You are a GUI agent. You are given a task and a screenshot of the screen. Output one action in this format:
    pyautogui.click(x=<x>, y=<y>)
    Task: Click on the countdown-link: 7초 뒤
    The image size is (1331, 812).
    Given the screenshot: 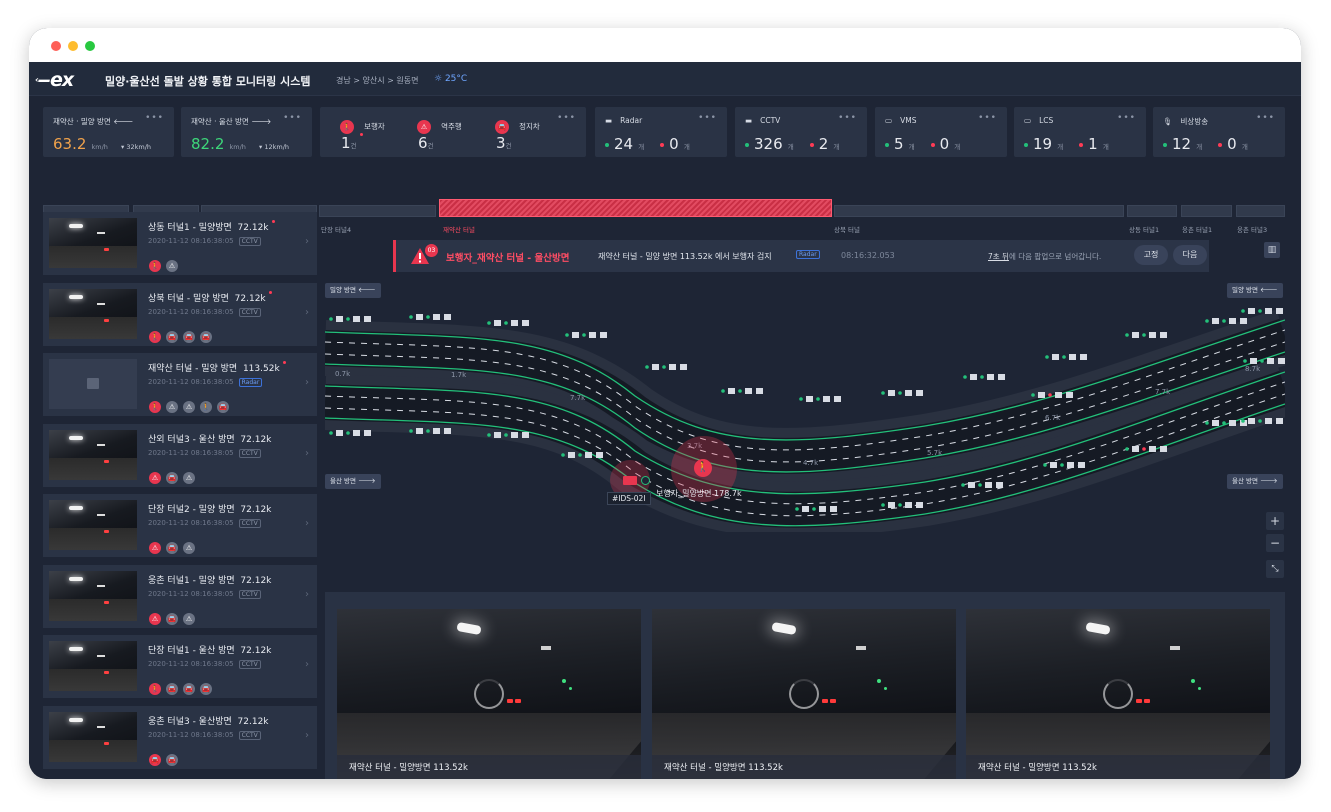 What is the action you would take?
    pyautogui.click(x=998, y=256)
    